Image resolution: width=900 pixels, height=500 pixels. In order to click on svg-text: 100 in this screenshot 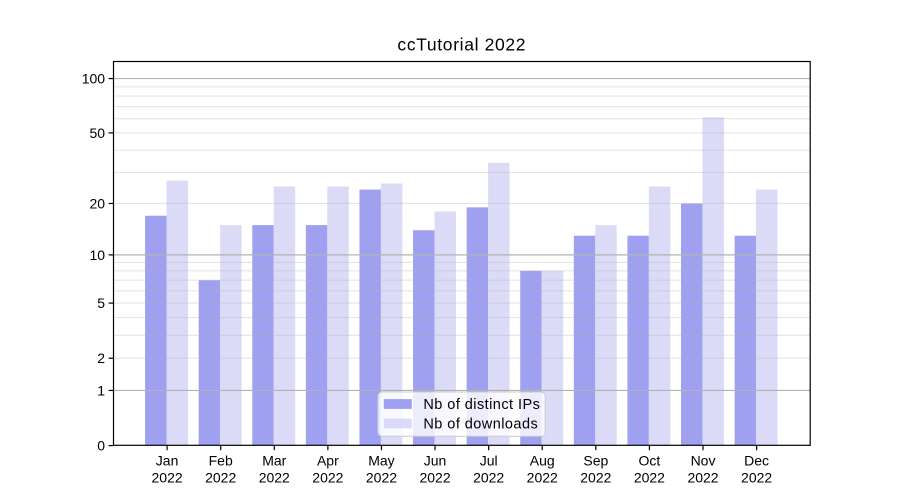, I will do `click(94, 79)`.